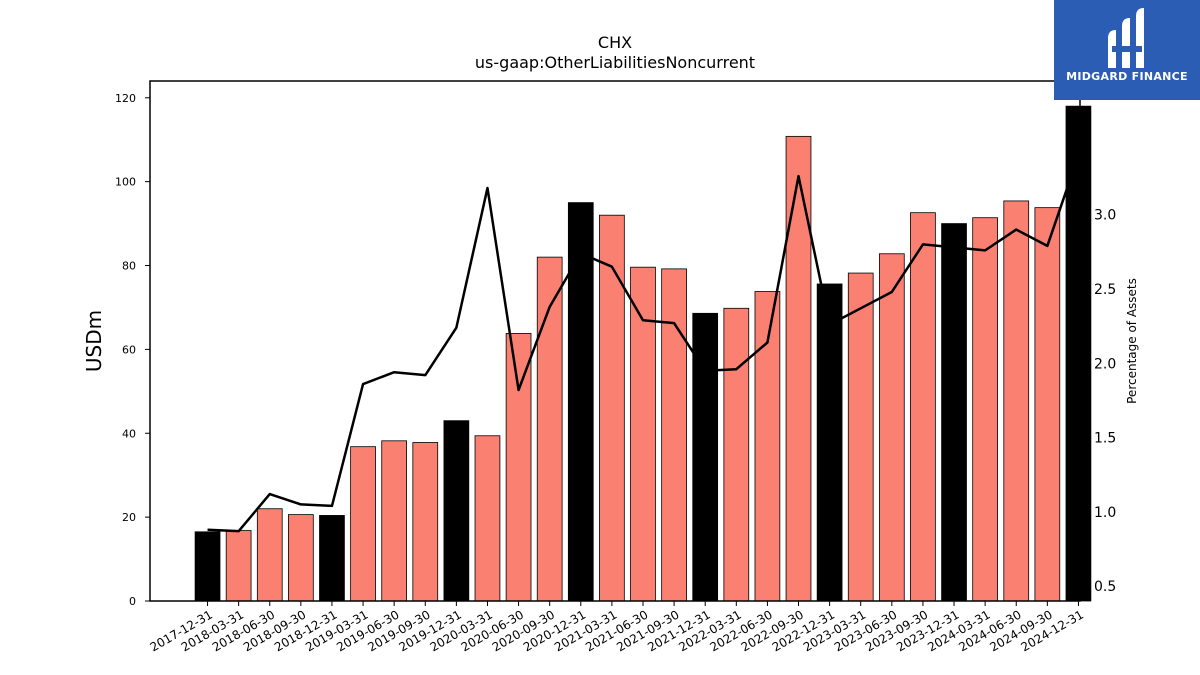 Image resolution: width=1200 pixels, height=675 pixels. I want to click on y2-tick-label: 2.0, so click(1105, 364).